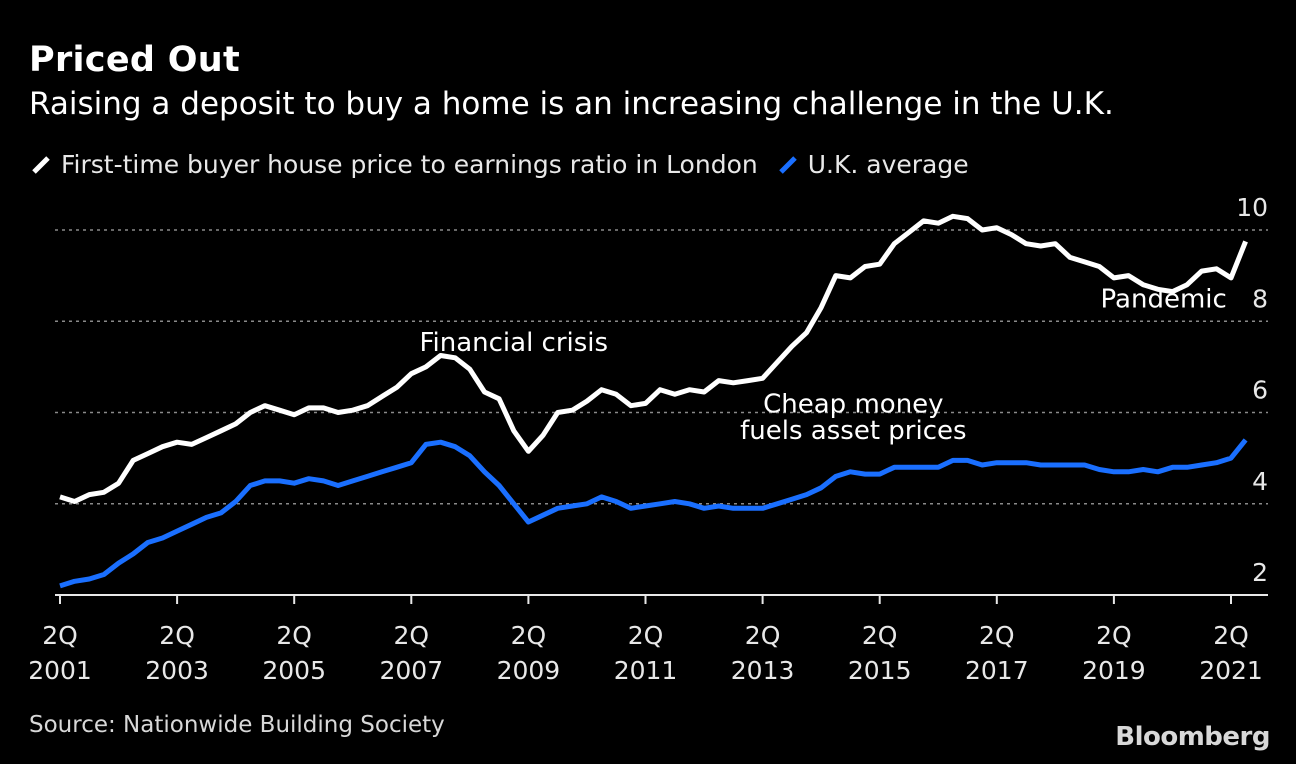 Image resolution: width=1296 pixels, height=764 pixels. I want to click on x-tick-label-year-2011: 2011, so click(646, 670).